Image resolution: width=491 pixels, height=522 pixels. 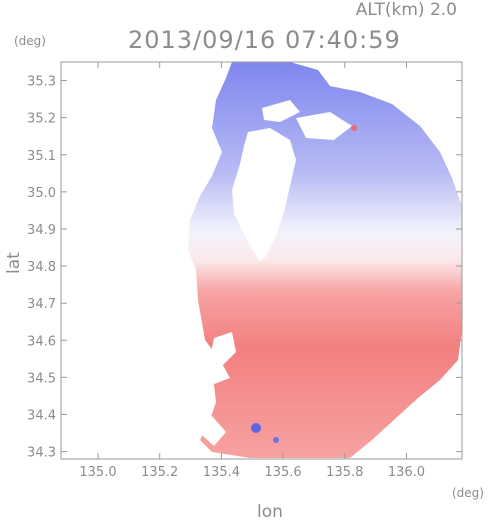 What do you see at coordinates (41, 82) in the screenshot?
I see `y-tick-label: 35.3` at bounding box center [41, 82].